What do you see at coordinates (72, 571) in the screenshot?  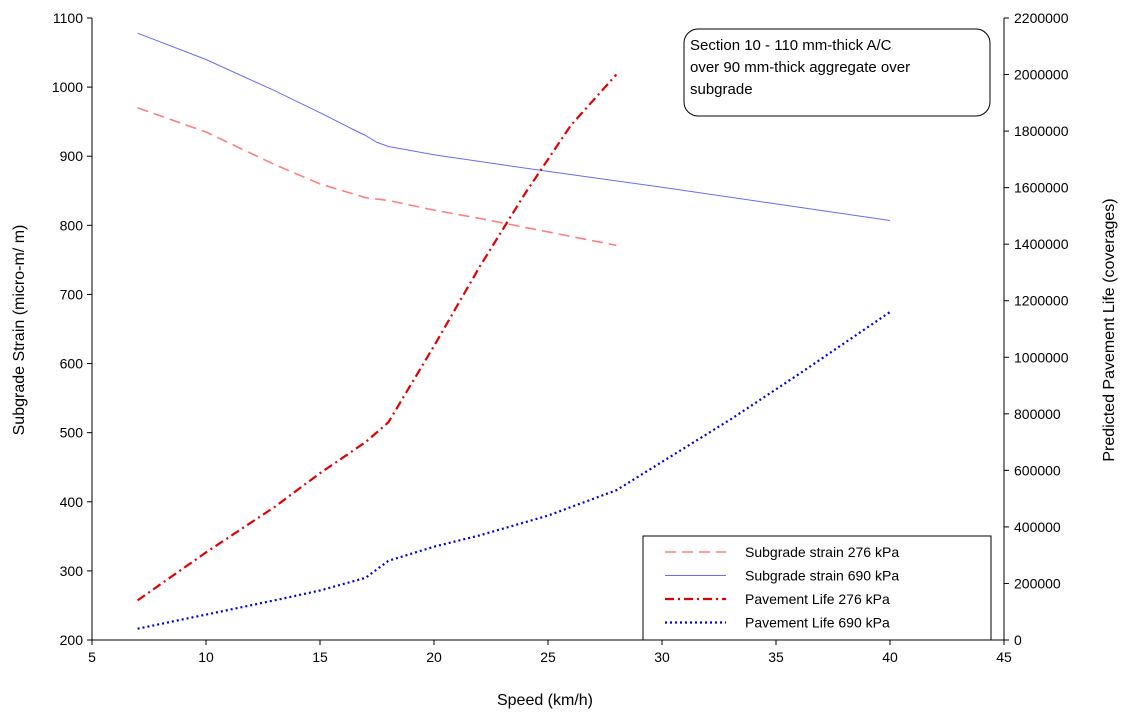 I see `y-tick-label: 300` at bounding box center [72, 571].